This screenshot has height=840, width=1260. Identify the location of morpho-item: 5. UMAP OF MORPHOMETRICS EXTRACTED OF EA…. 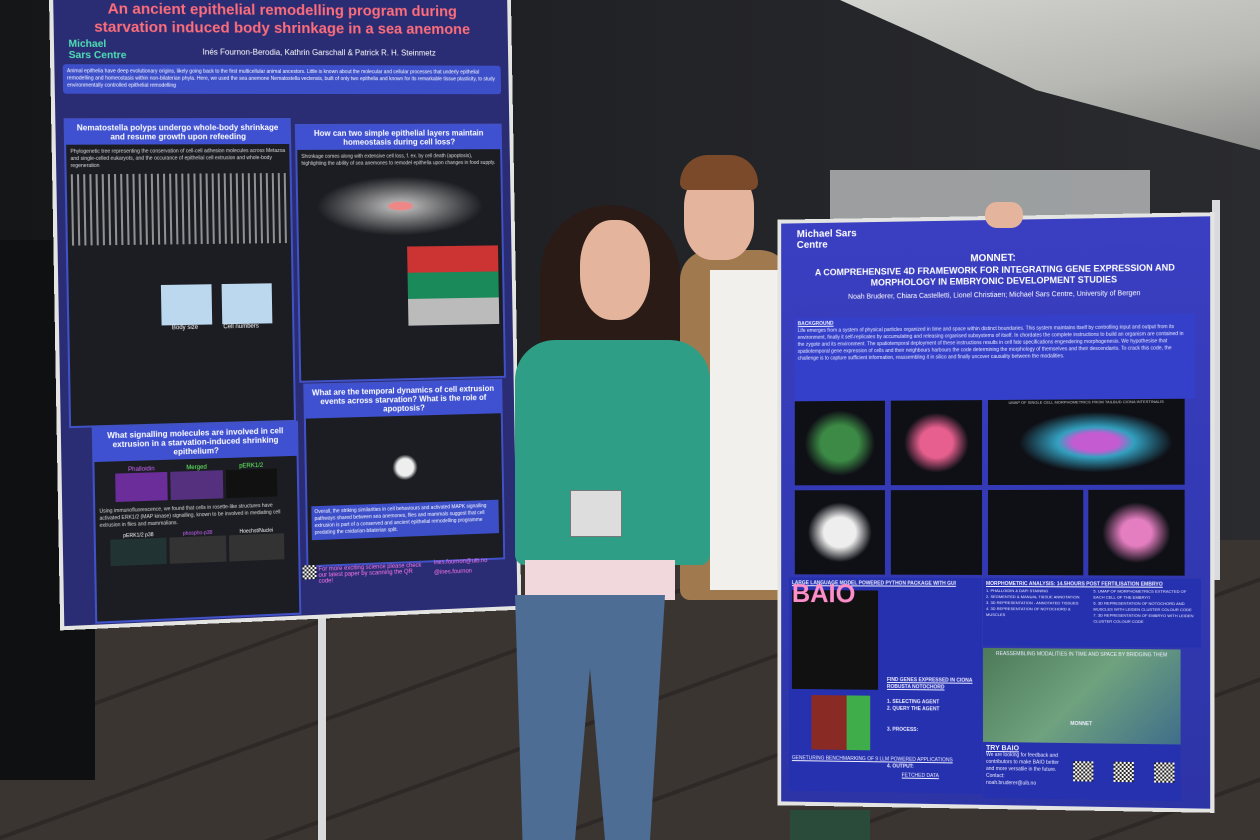
(1140, 594).